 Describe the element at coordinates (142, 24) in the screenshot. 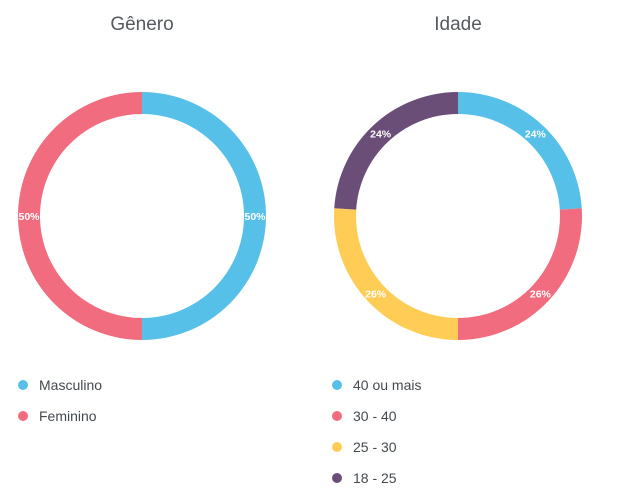

I see `chart-title-genero: Gênero` at that location.